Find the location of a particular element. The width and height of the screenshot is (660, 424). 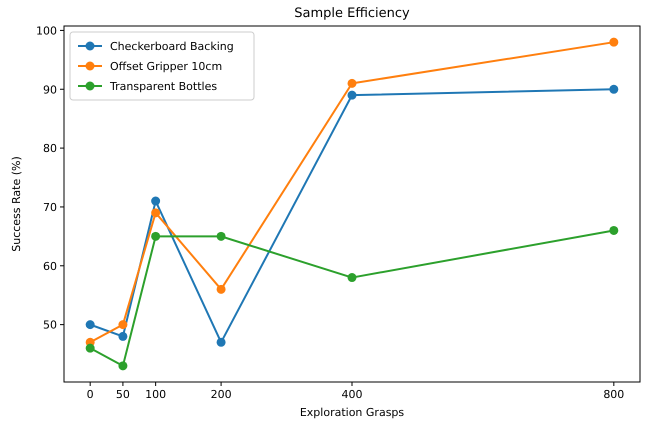

x-tick-label: 100 is located at coordinates (155, 394).